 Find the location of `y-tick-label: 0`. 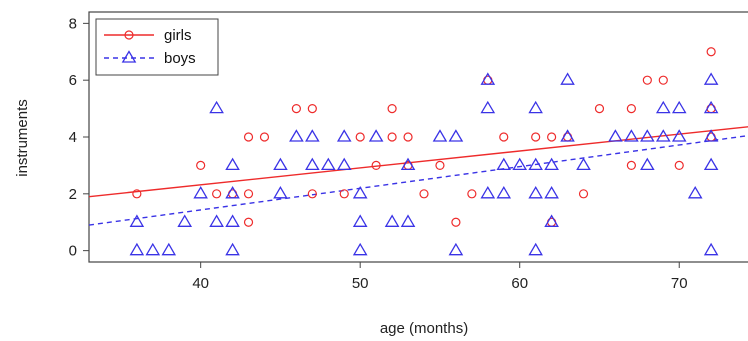

y-tick-label: 0 is located at coordinates (73, 251).